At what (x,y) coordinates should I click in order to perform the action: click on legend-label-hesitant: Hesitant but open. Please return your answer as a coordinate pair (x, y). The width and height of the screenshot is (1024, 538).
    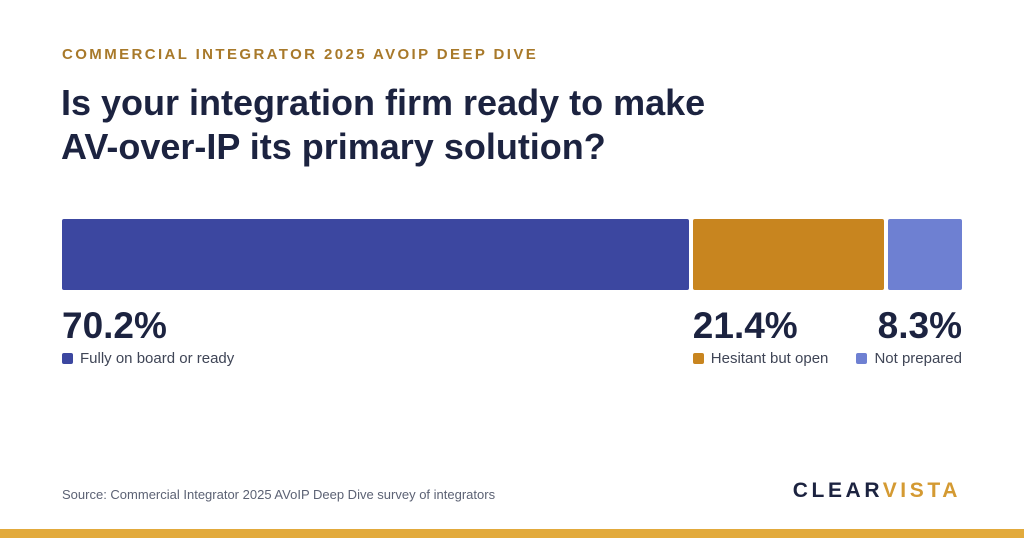
    Looking at the image, I should click on (769, 358).